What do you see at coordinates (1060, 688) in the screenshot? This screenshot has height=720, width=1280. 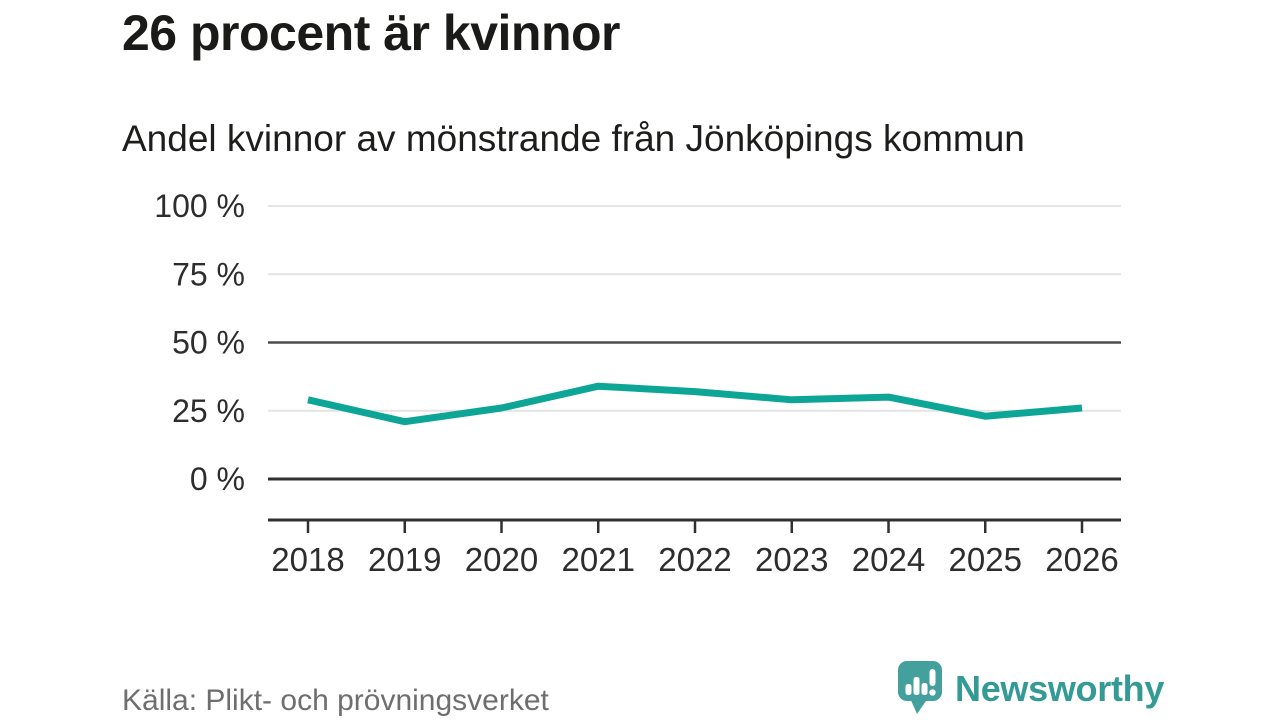 I see `newsworthy-logo-text: Newsworthy` at bounding box center [1060, 688].